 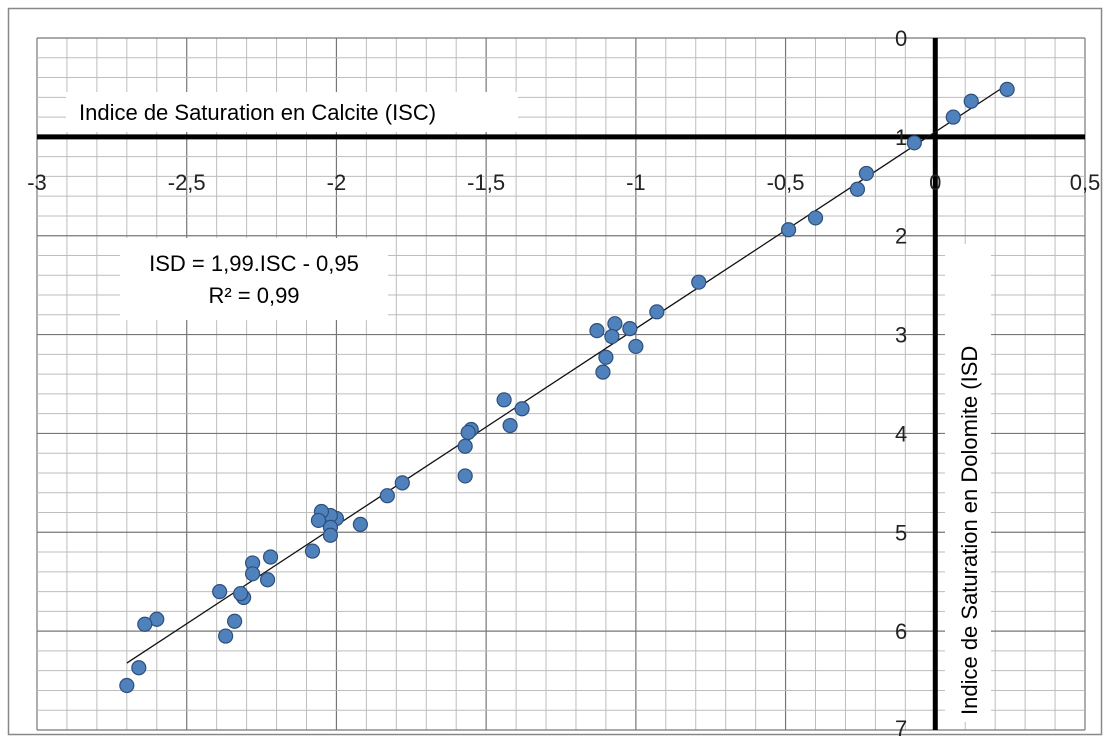 I want to click on equation-box, so click(x=254, y=279).